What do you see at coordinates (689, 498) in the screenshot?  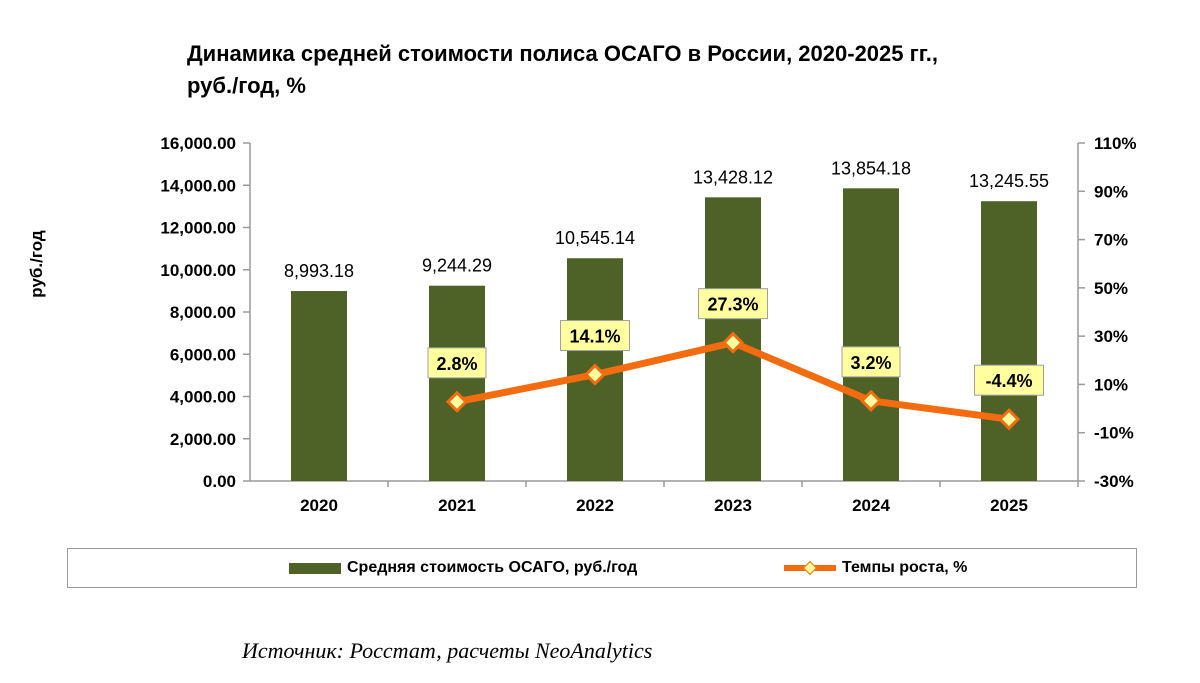 I see `x-axis-categories: 2020 2021 2022 2023 2024 2025` at bounding box center [689, 498].